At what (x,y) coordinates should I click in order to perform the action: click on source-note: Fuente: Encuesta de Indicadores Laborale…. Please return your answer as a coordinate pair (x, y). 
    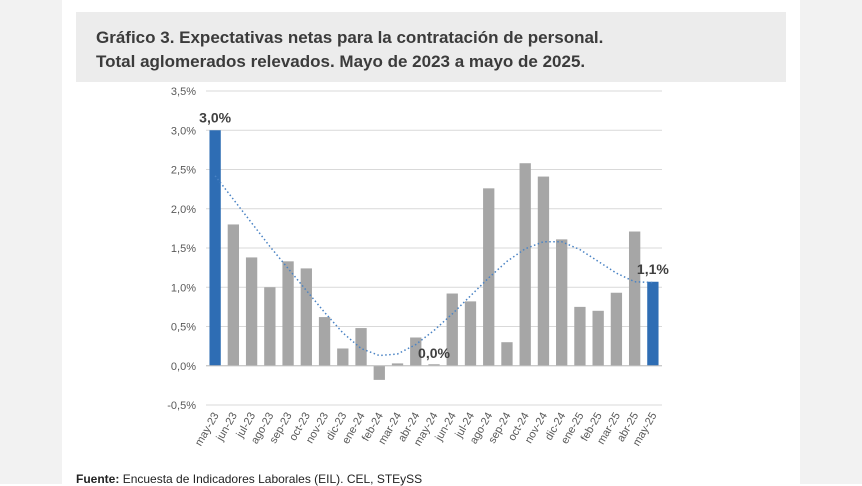
    Looking at the image, I should click on (249, 479).